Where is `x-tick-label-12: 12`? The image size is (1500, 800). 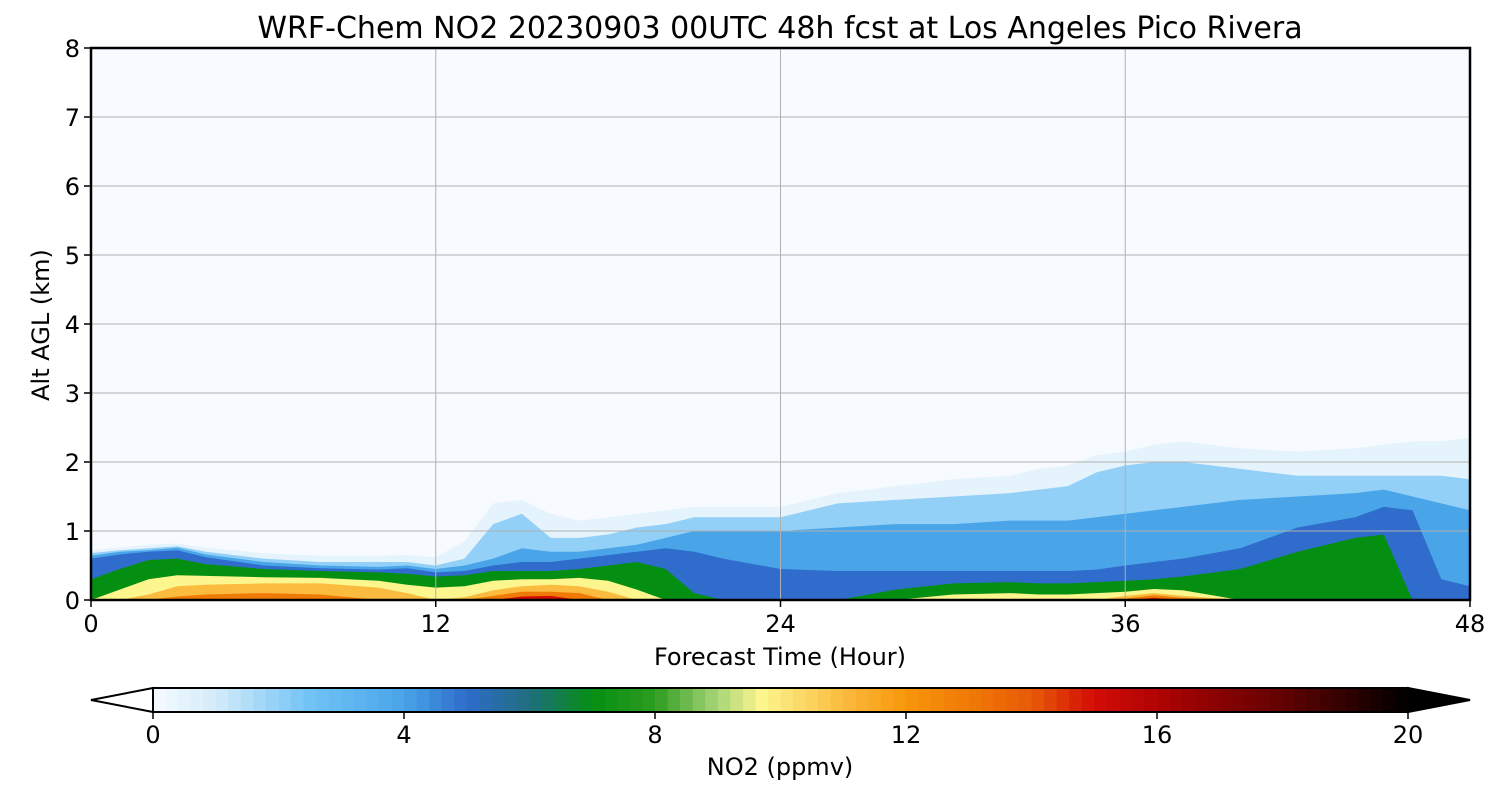 x-tick-label-12: 12 is located at coordinates (435, 624).